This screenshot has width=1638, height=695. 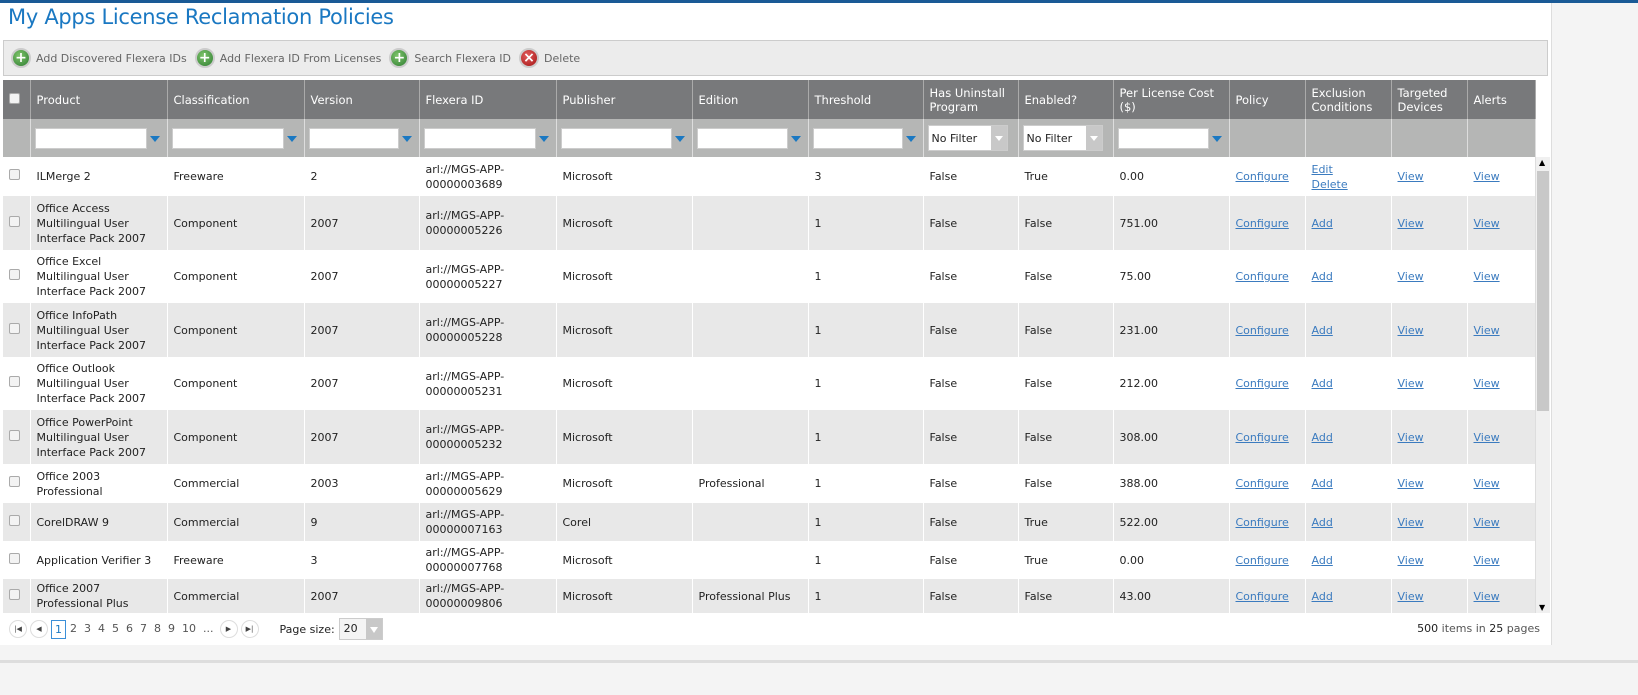 What do you see at coordinates (99, 99) in the screenshot?
I see `col-product: Product` at bounding box center [99, 99].